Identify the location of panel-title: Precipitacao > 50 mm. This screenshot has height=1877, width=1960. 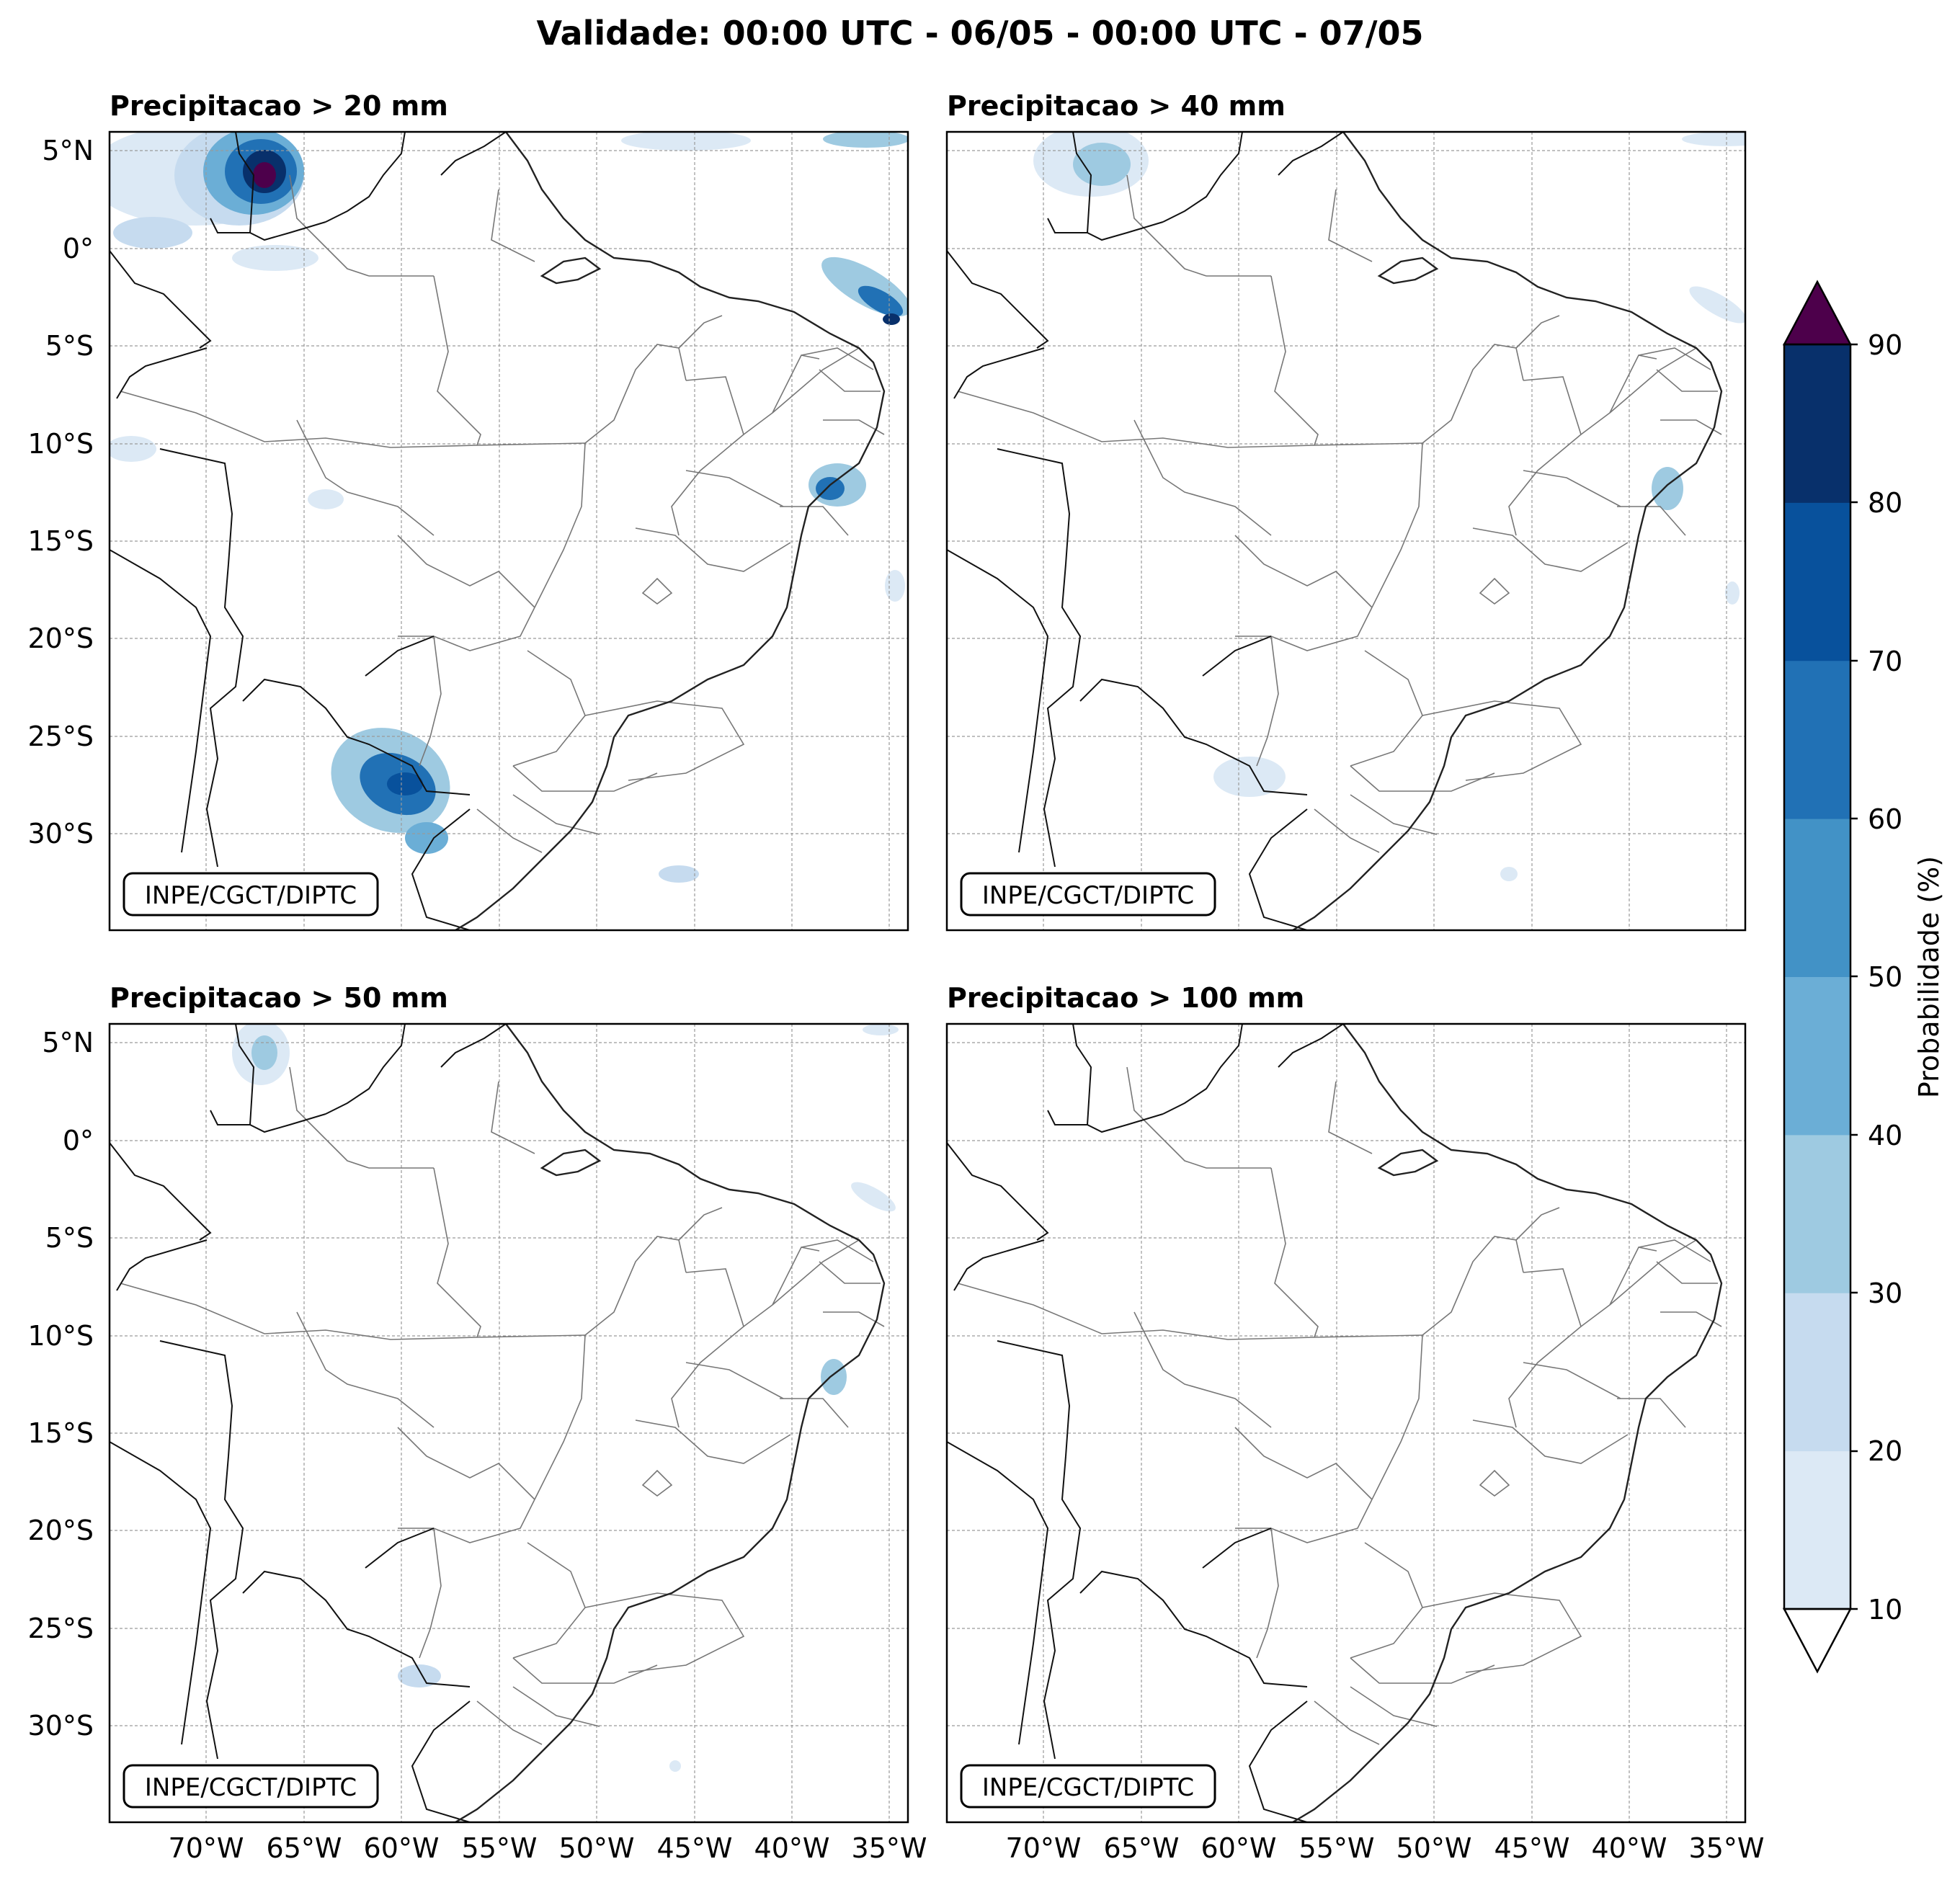
(279, 998).